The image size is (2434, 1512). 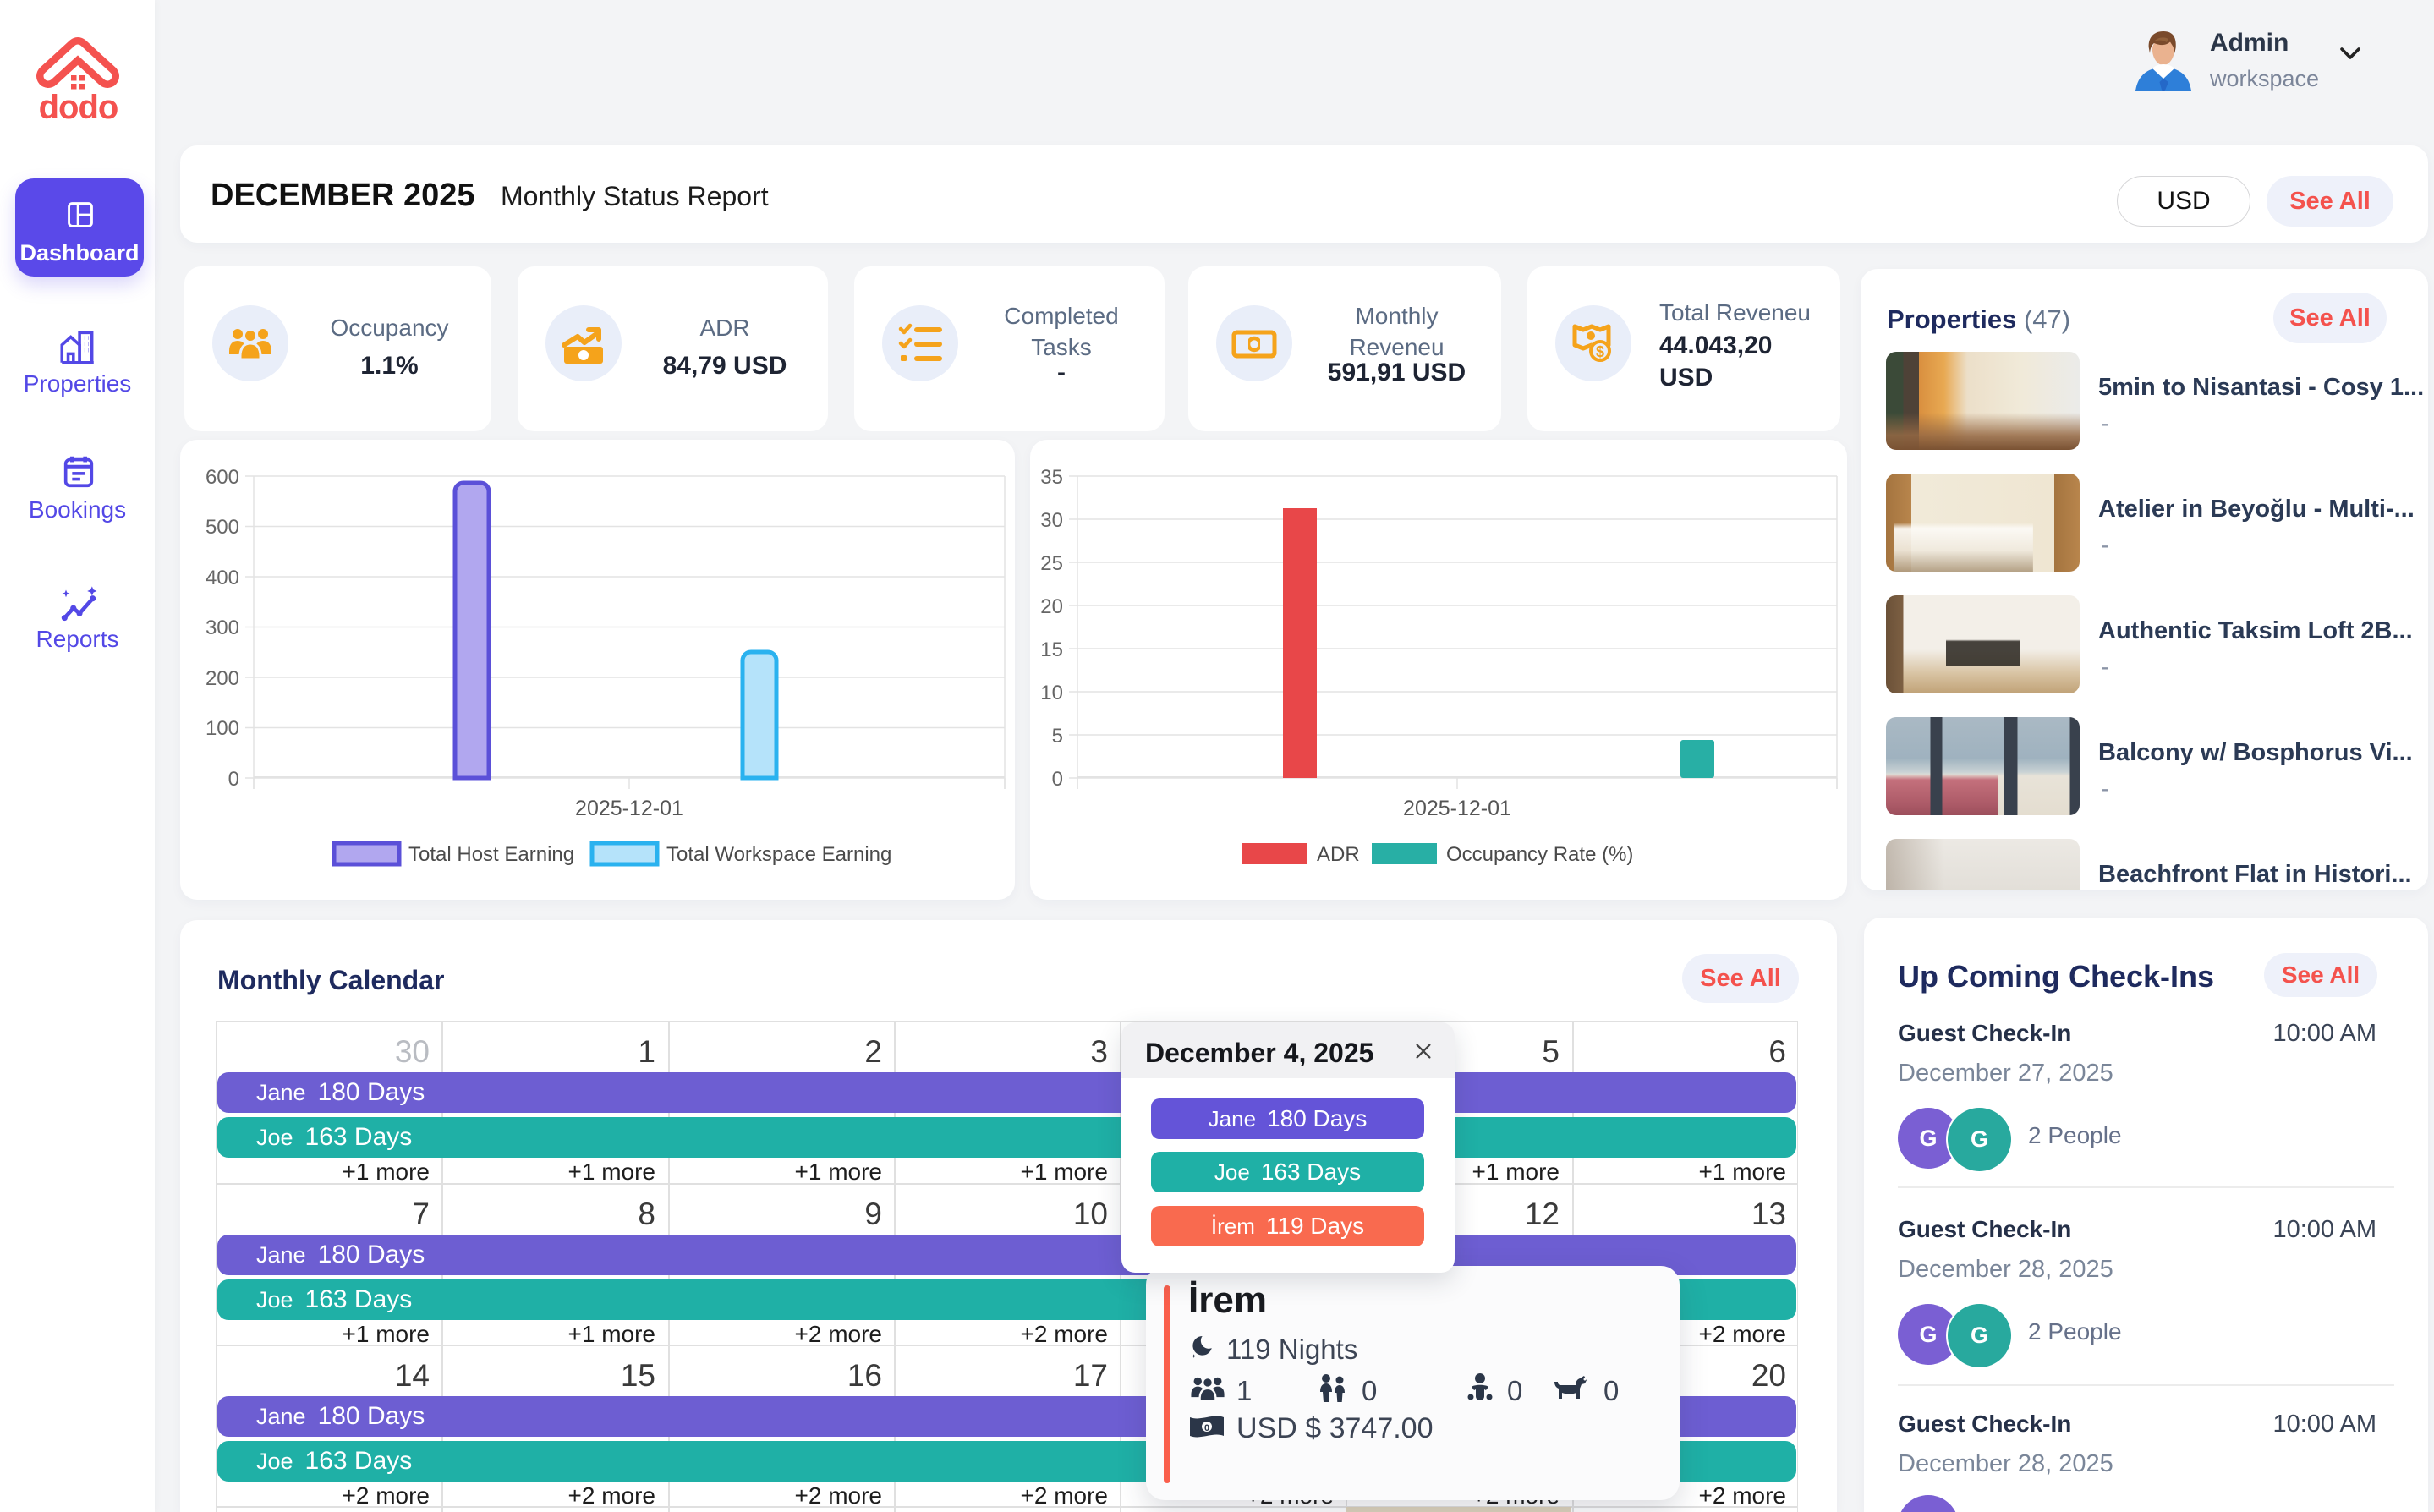 I want to click on svg-text: 10, so click(x=1051, y=693).